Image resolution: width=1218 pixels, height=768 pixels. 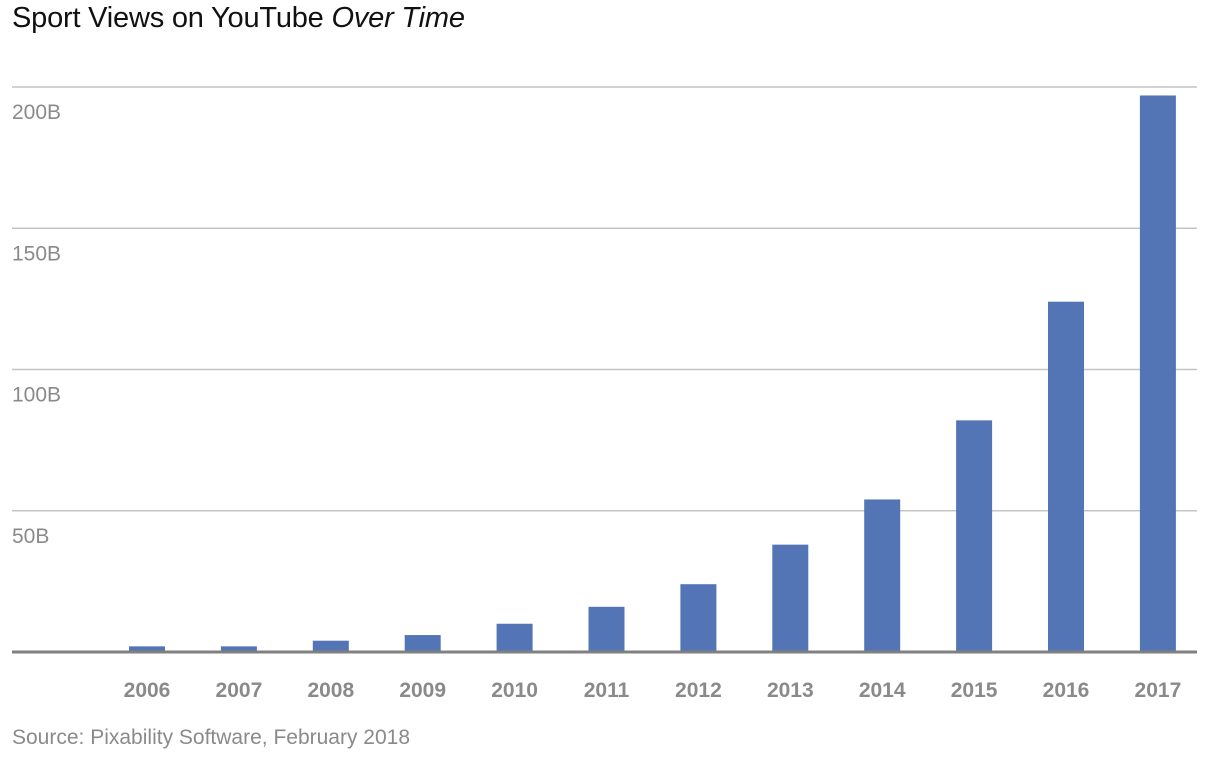 What do you see at coordinates (330, 646) in the screenshot?
I see `bar-2008` at bounding box center [330, 646].